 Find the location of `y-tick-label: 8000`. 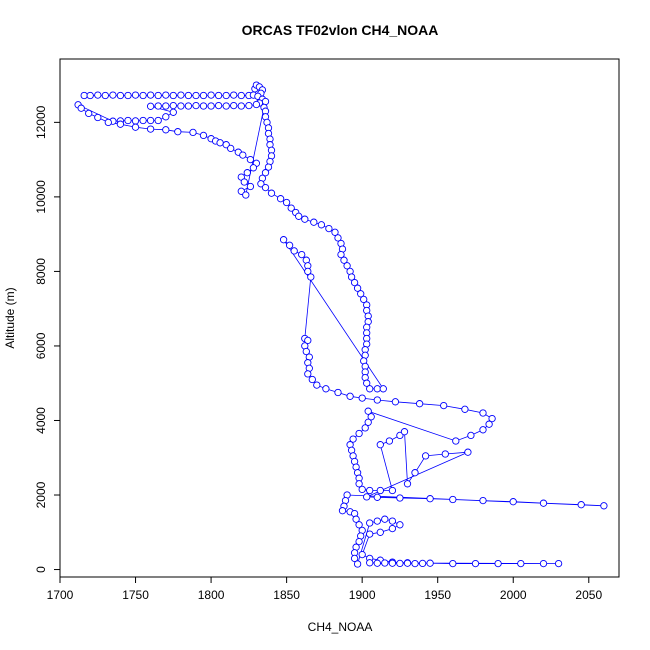

y-tick-label: 8000 is located at coordinates (41, 271).